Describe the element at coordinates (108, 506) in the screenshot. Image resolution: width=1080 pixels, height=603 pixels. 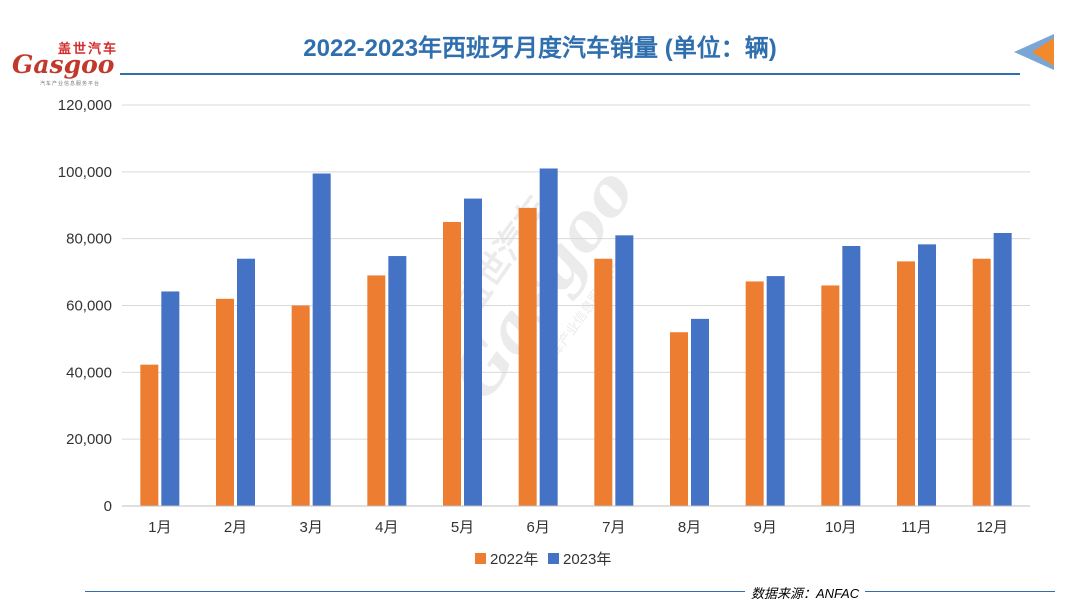
I see `y-tick-label: 0` at that location.